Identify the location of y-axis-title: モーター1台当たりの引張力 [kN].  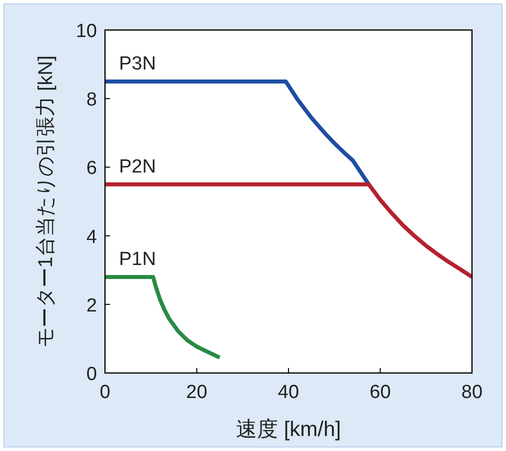
(46, 201).